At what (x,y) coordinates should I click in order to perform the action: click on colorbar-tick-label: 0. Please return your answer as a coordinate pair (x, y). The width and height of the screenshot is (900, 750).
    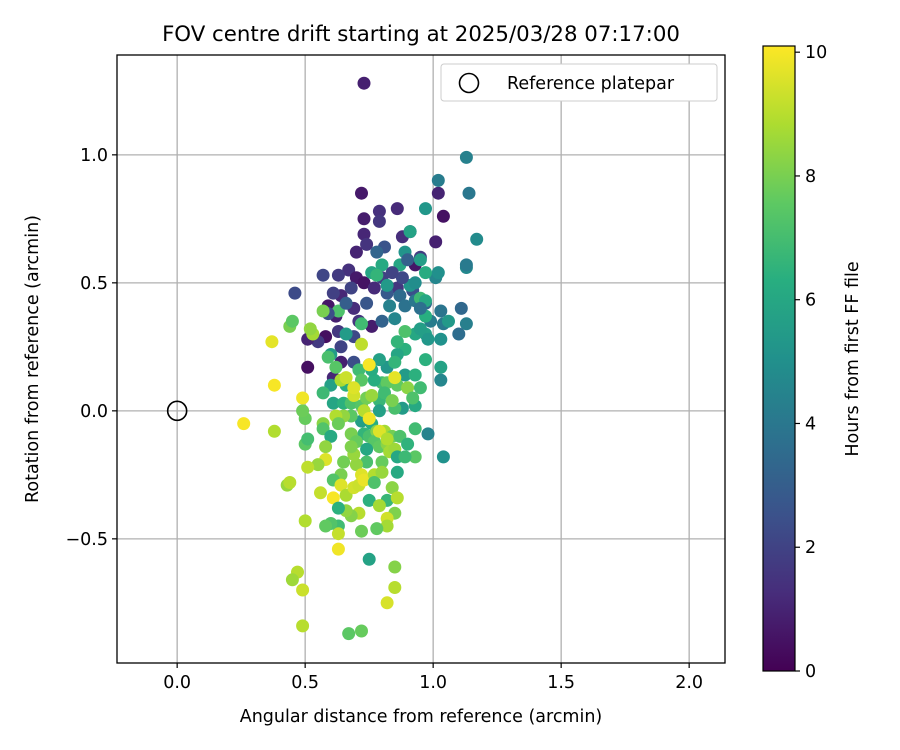
    Looking at the image, I should click on (810, 672).